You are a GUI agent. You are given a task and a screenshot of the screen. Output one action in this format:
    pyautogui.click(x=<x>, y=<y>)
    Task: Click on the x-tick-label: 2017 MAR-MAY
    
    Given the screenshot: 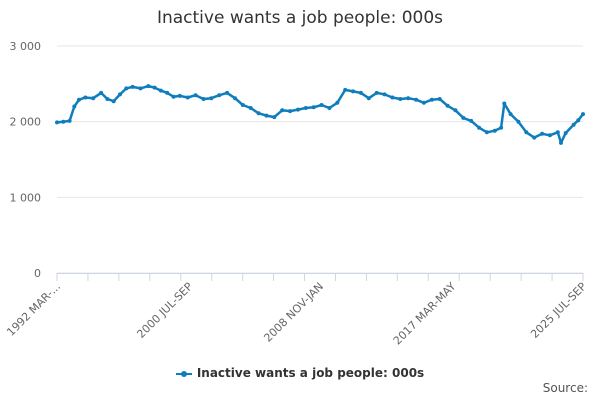 What is the action you would take?
    pyautogui.click(x=425, y=314)
    